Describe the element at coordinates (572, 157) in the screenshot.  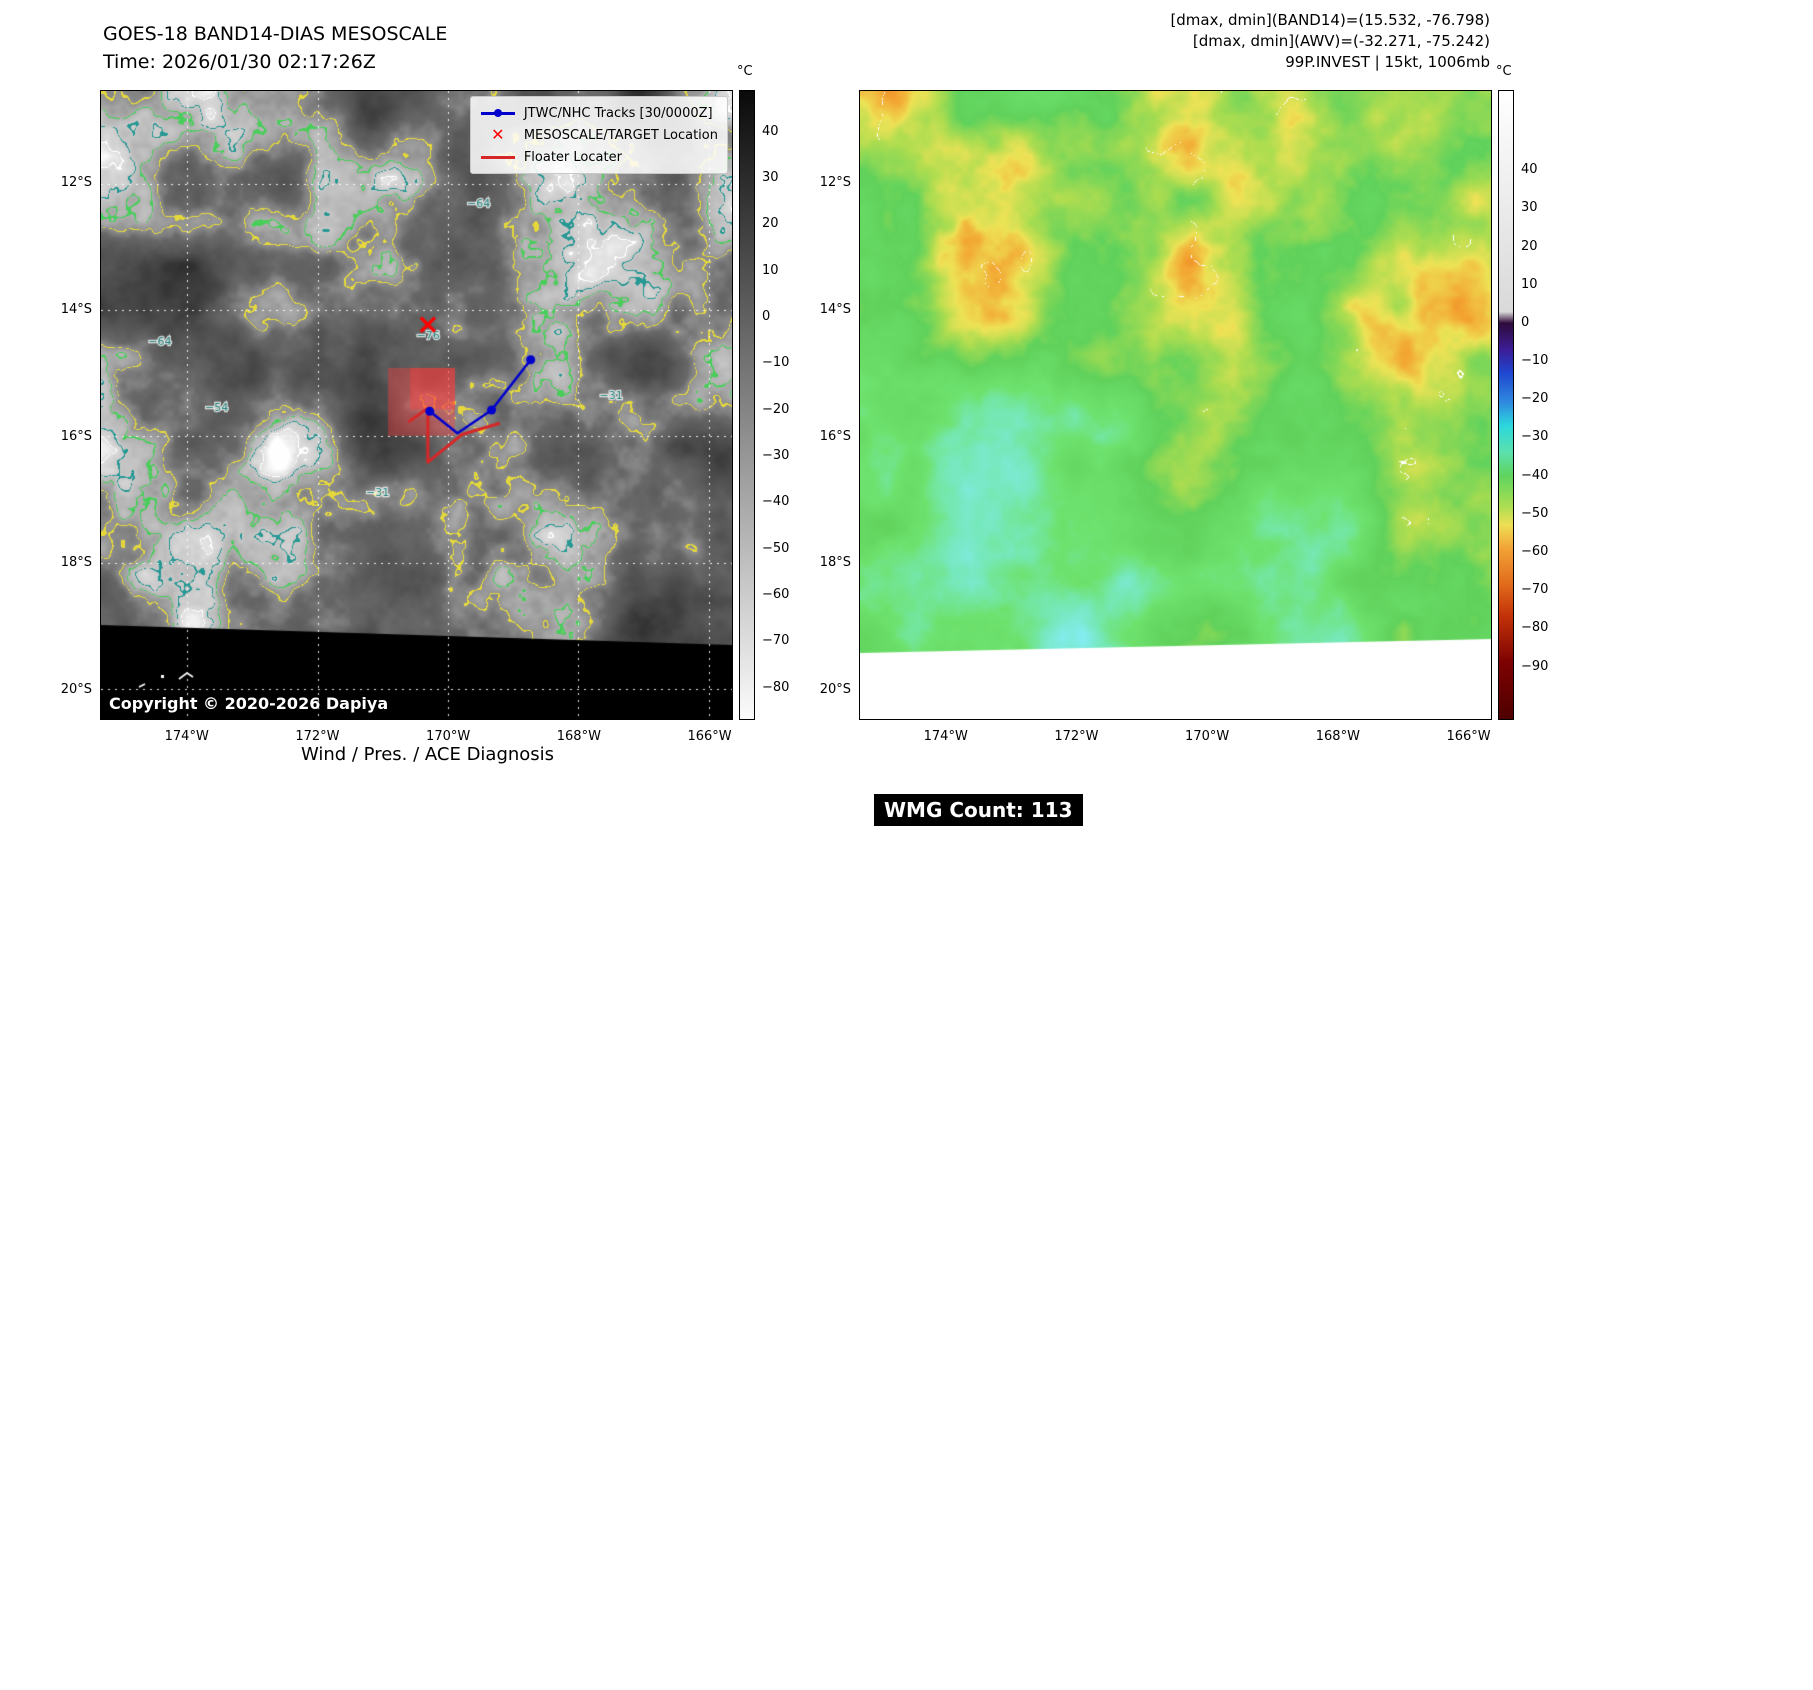
I see `legend-label-floater: Floater Locater` at that location.